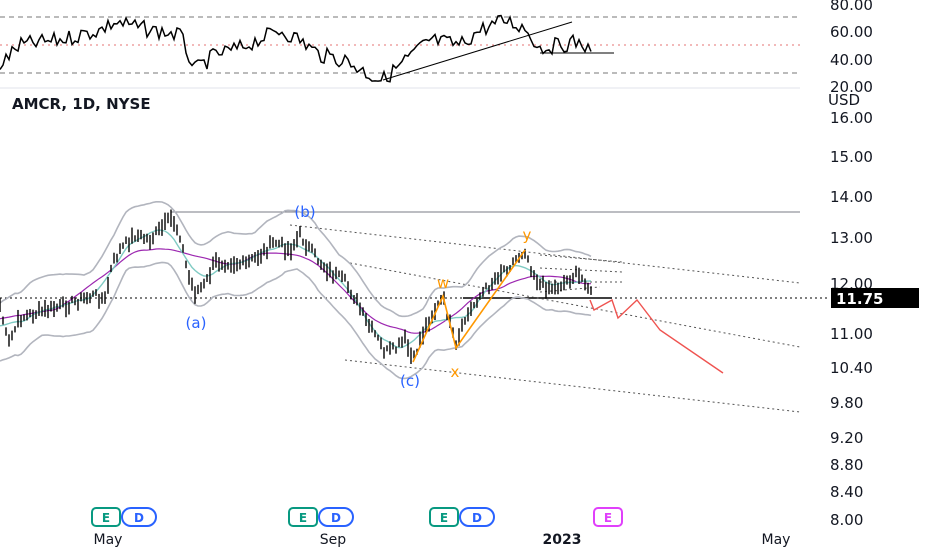  I want to click on oscillator-tick-label: 40.00, so click(851, 60).